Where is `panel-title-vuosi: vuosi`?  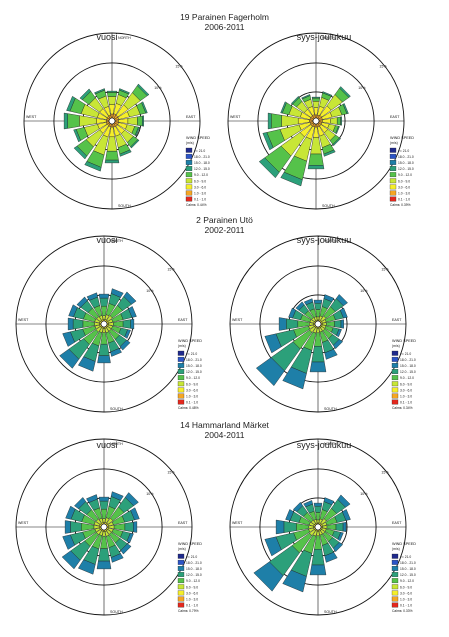 panel-title-vuosi: vuosi is located at coordinates (107, 445).